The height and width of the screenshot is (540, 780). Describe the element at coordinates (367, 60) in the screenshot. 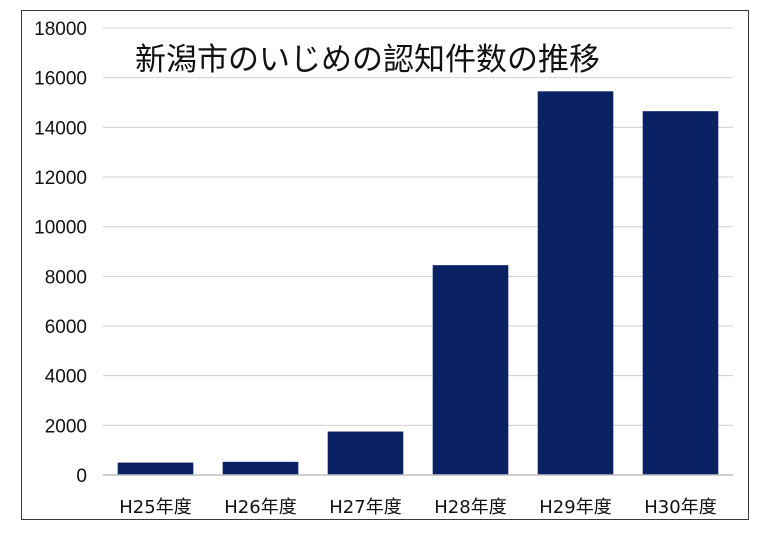

I see `chart-title: 新潟市のいじめの認知件数の推移` at that location.